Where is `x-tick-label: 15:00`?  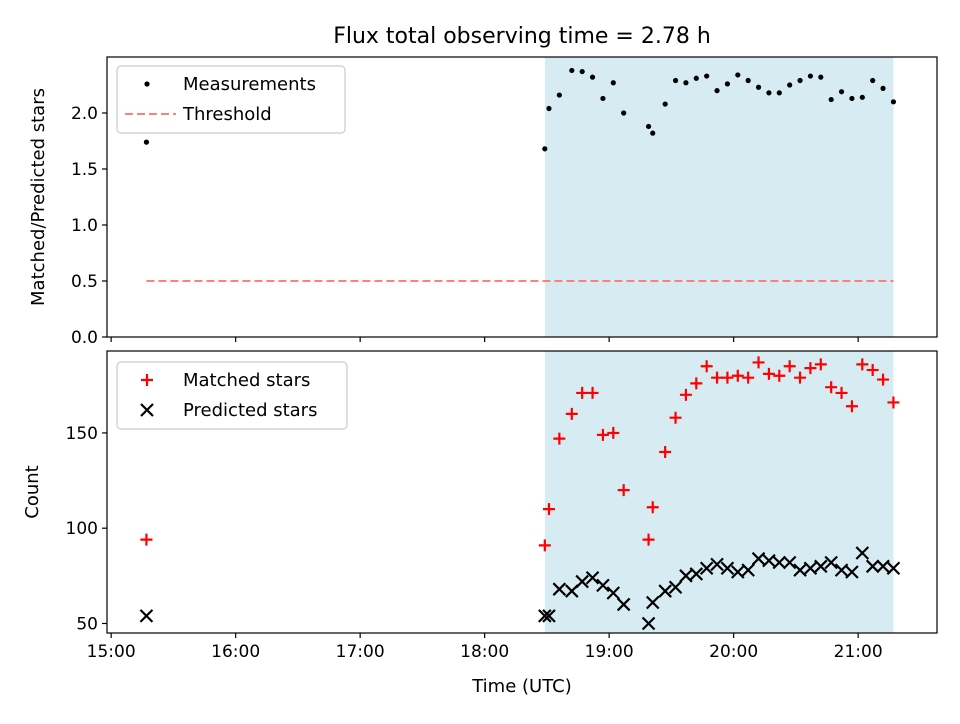
x-tick-label: 15:00 is located at coordinates (111, 652).